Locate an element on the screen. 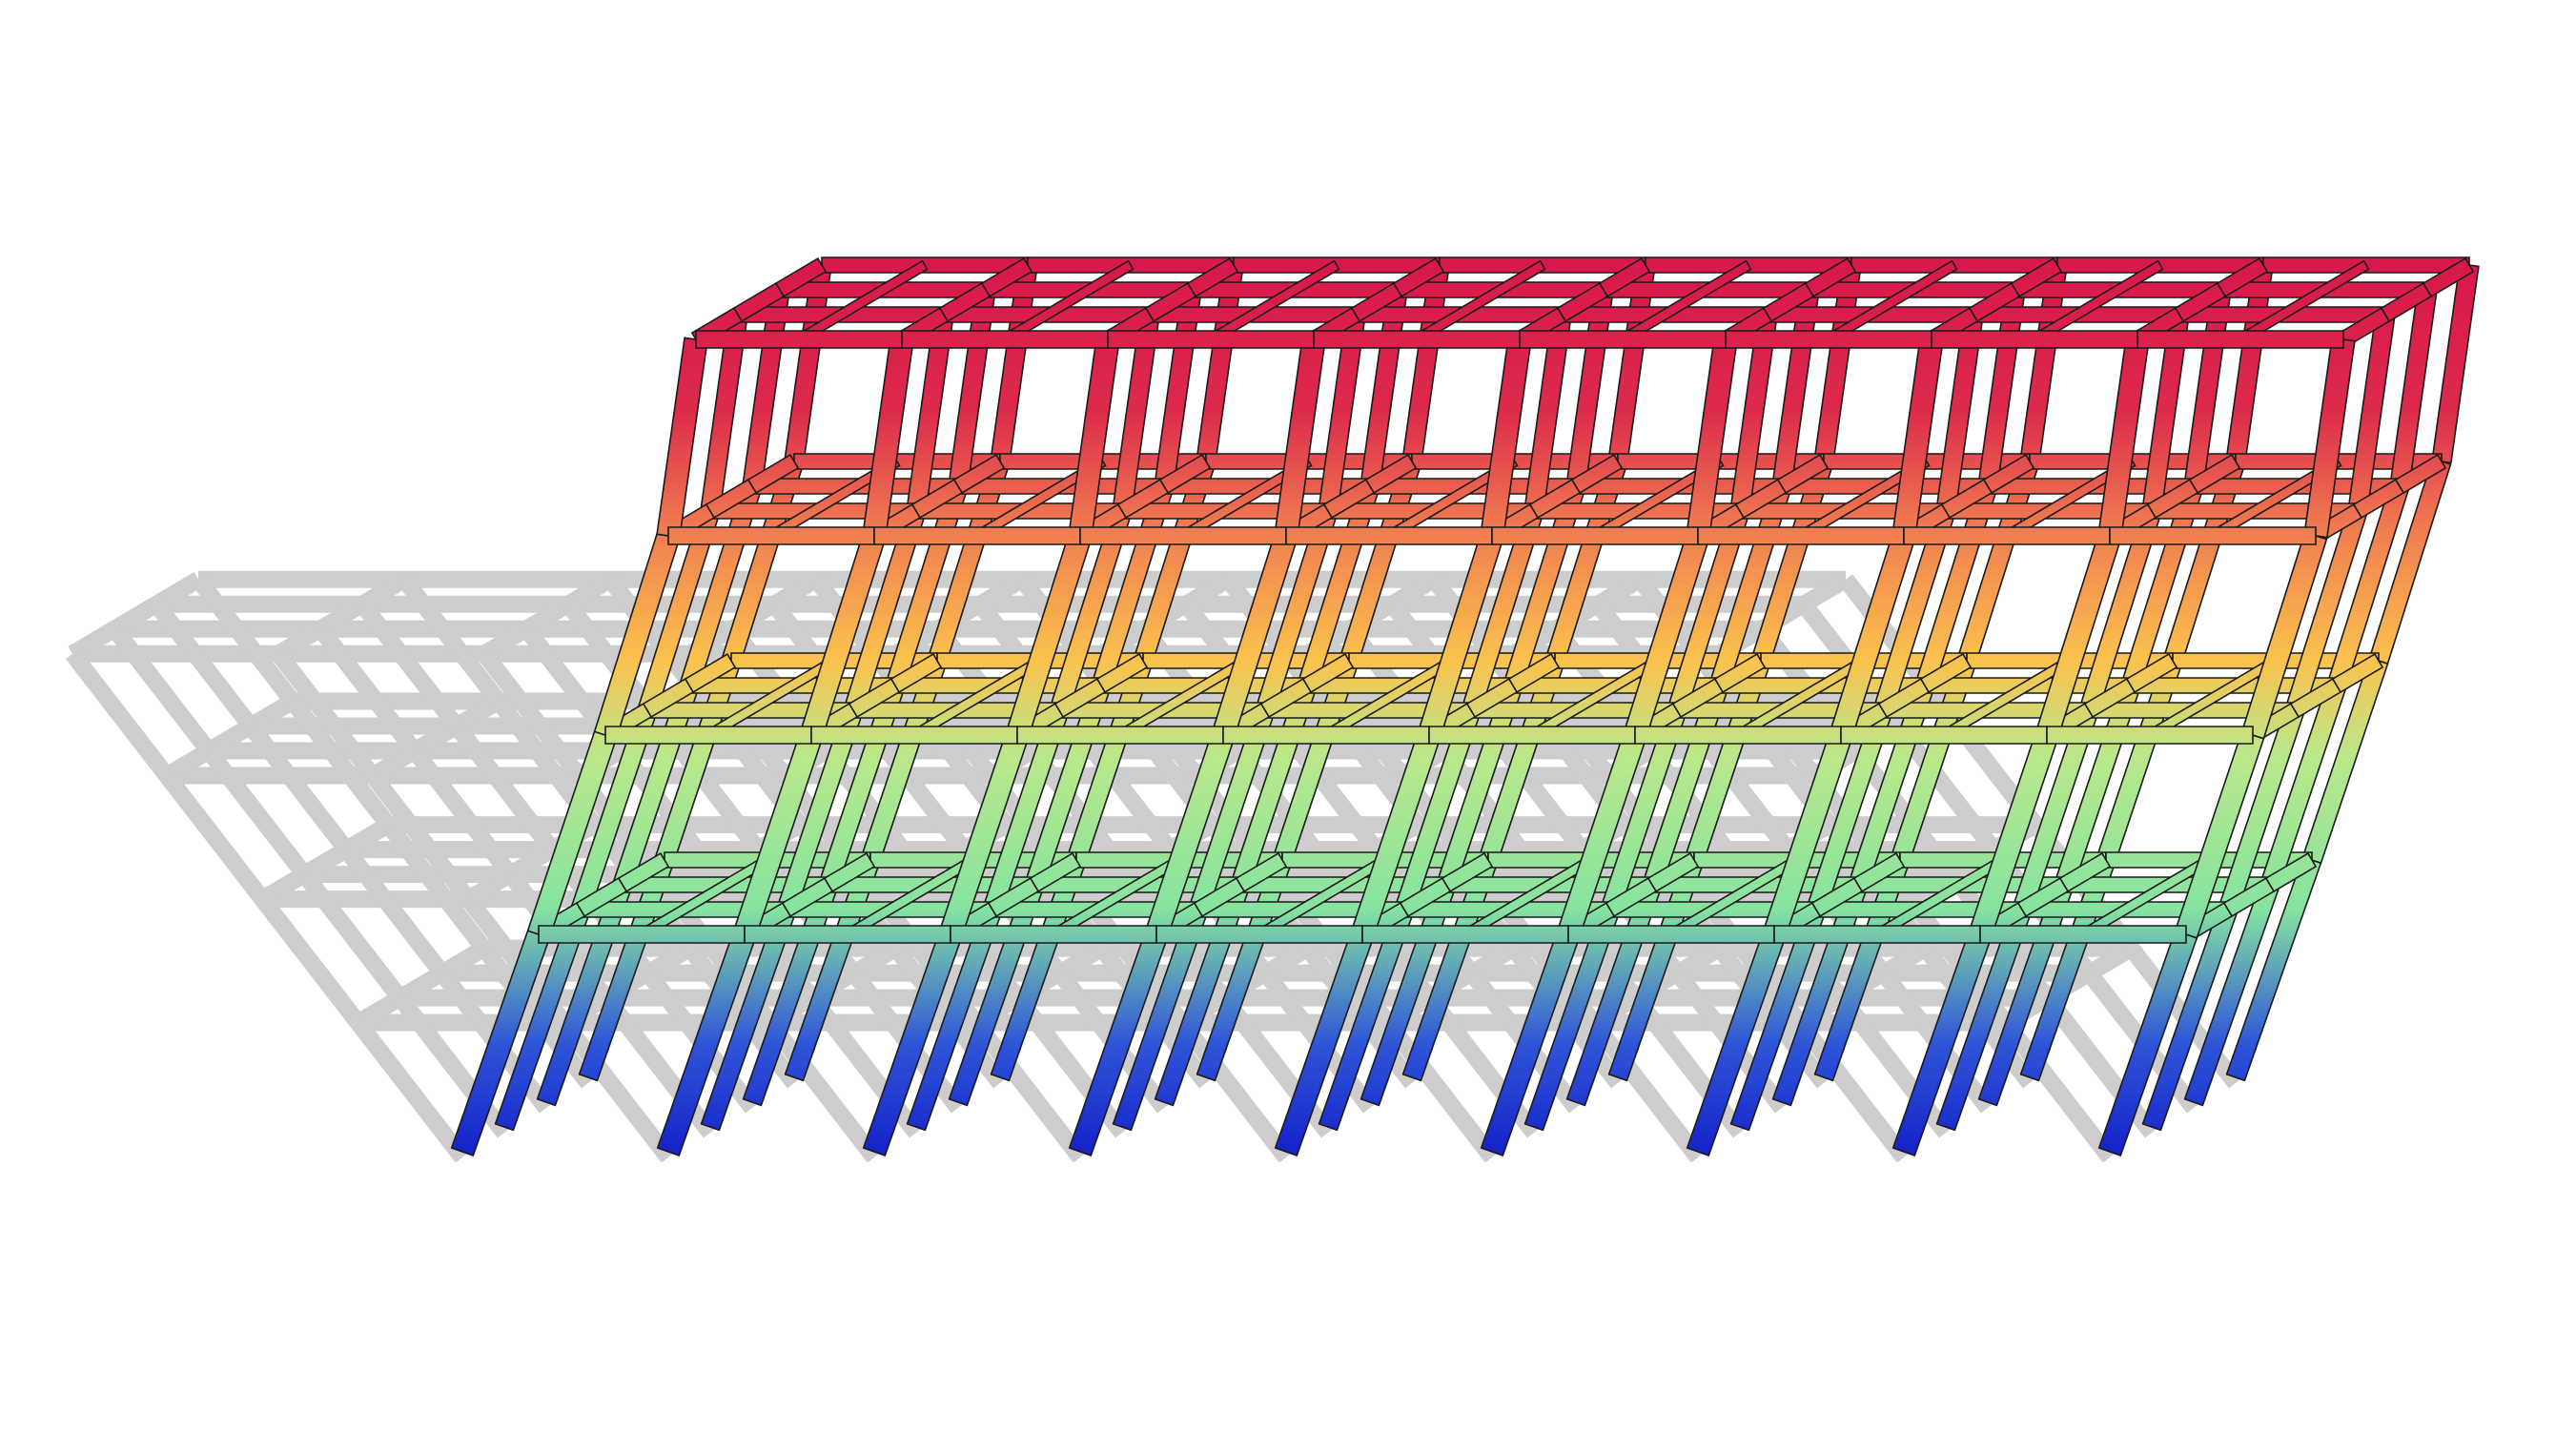 Image resolution: width=2576 pixels, height=1453 pixels. column-front is located at coordinates (682, 438).